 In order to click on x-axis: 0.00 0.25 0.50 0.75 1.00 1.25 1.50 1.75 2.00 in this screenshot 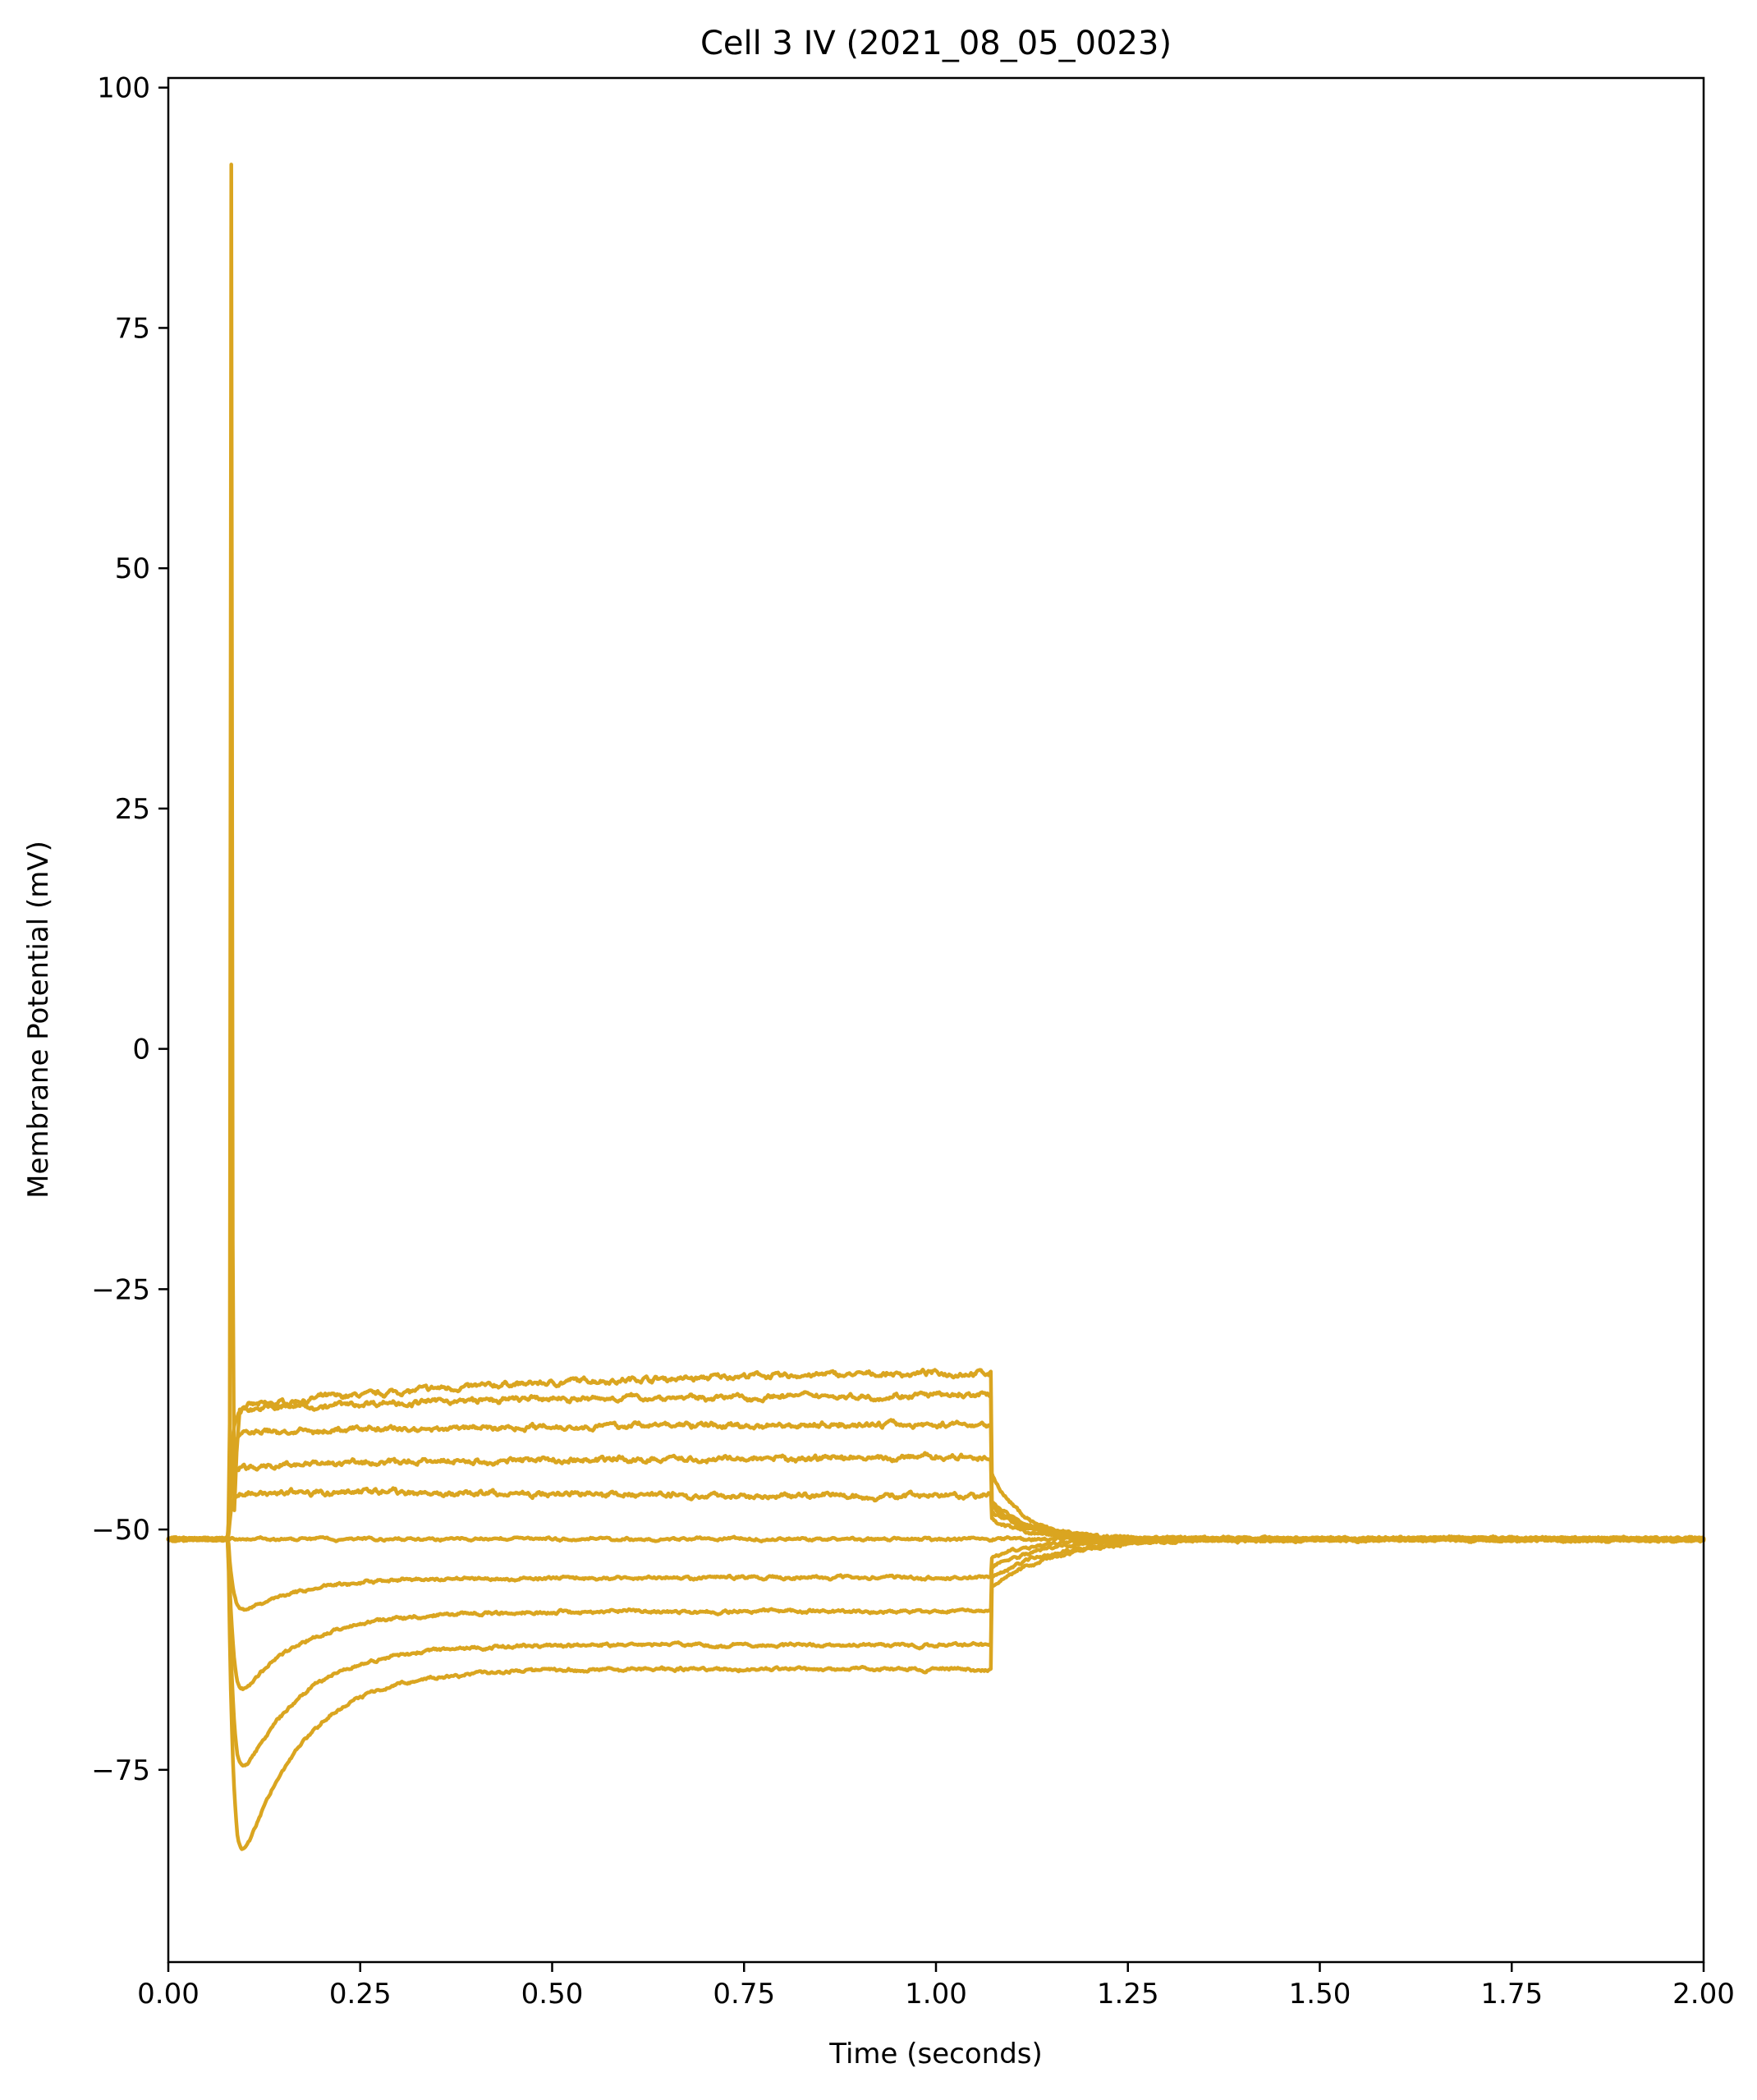, I will do `click(936, 1986)`.